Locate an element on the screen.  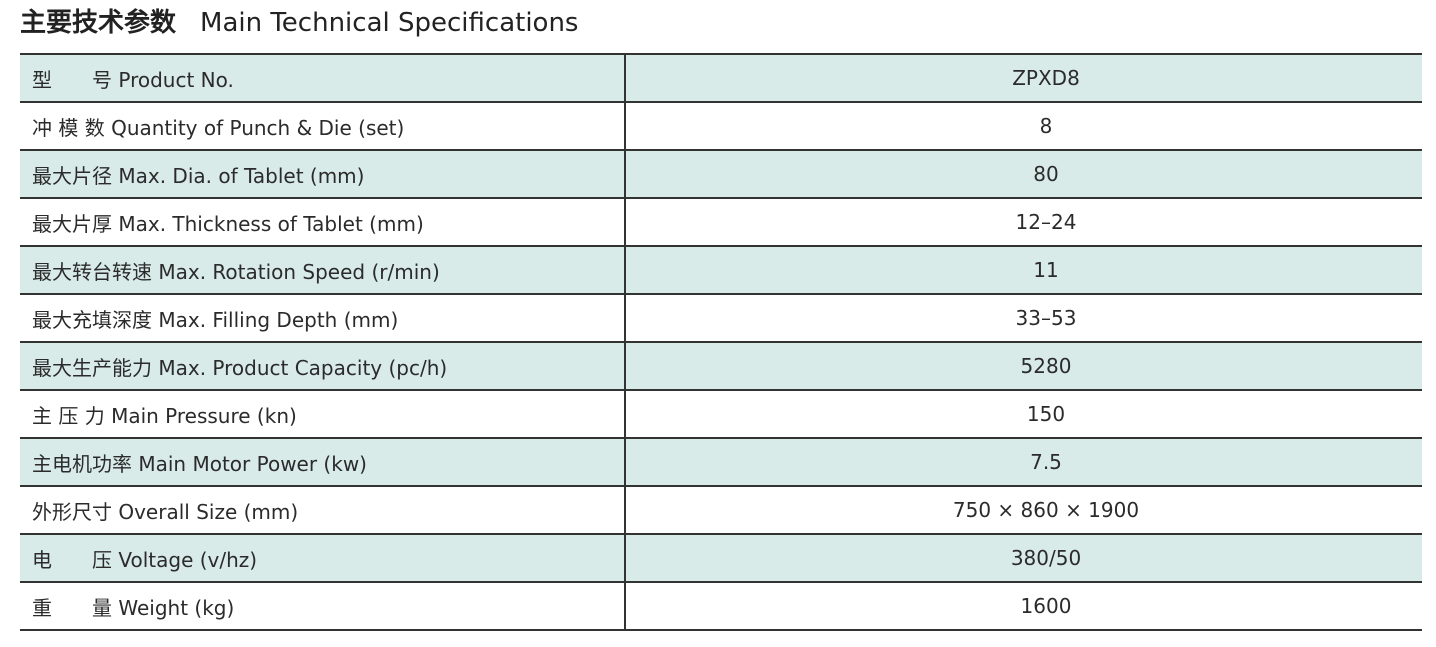
spec-row: 最大片厚 Max. Thickness of Tablet (mm) 12–24 is located at coordinates (721, 222).